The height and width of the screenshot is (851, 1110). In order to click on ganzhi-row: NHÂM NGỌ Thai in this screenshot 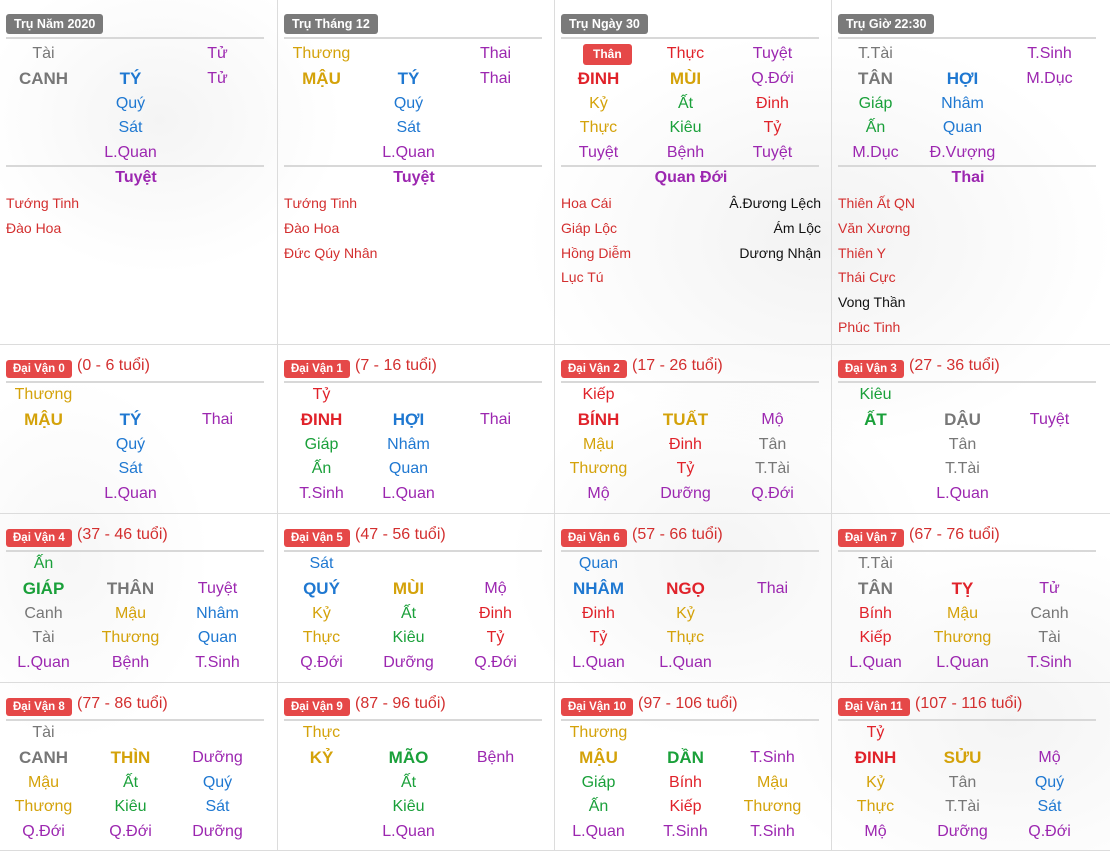, I will do `click(686, 589)`.